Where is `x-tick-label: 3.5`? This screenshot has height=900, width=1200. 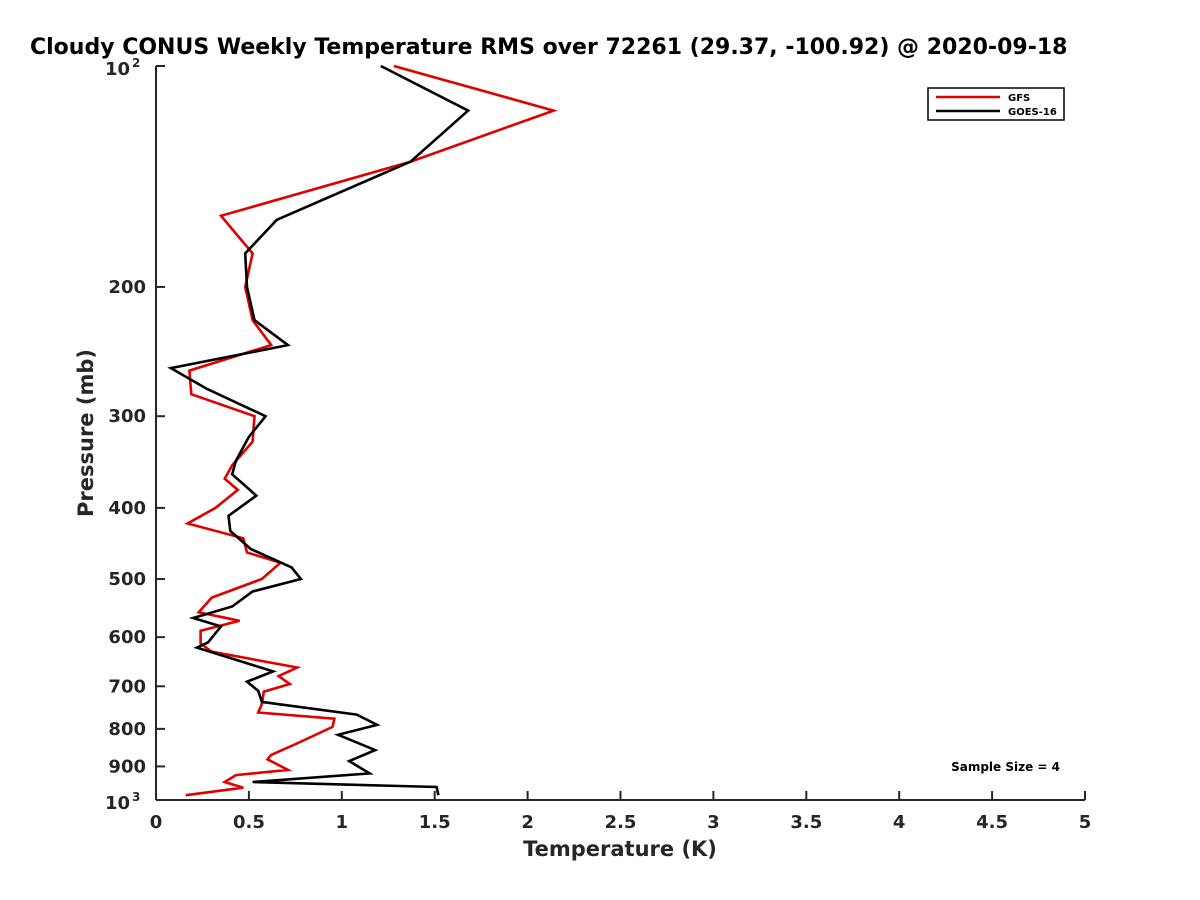
x-tick-label: 3.5 is located at coordinates (806, 822).